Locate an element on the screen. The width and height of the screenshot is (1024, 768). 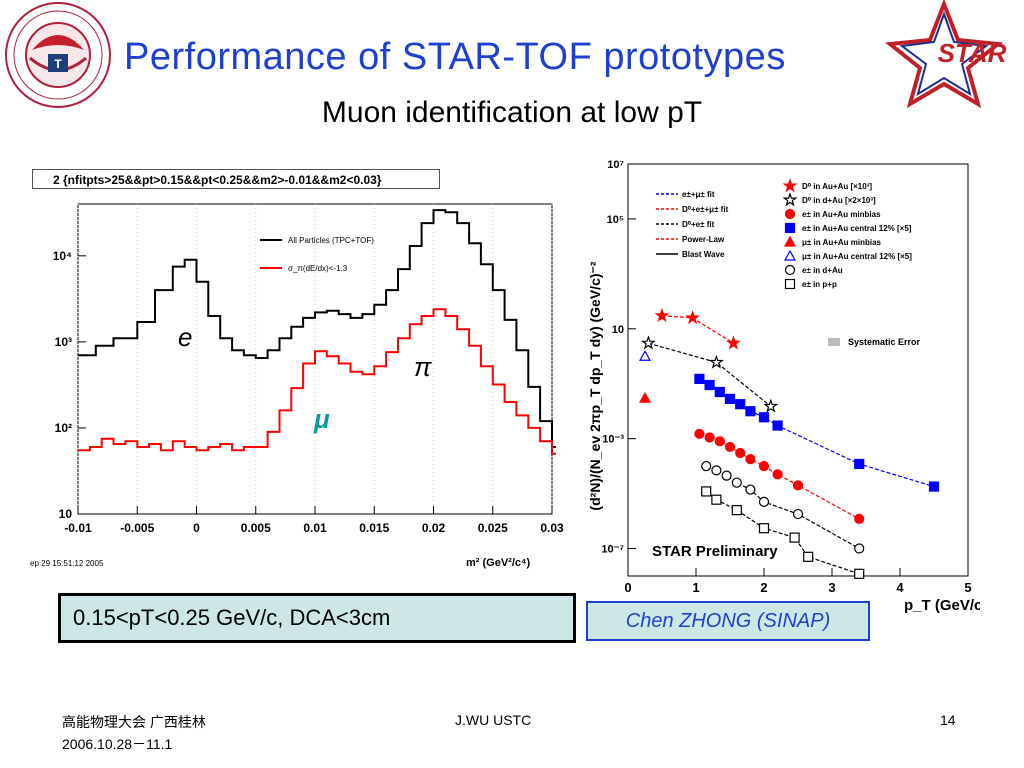
systematic-label: Systematic Error is located at coordinates (884, 342).